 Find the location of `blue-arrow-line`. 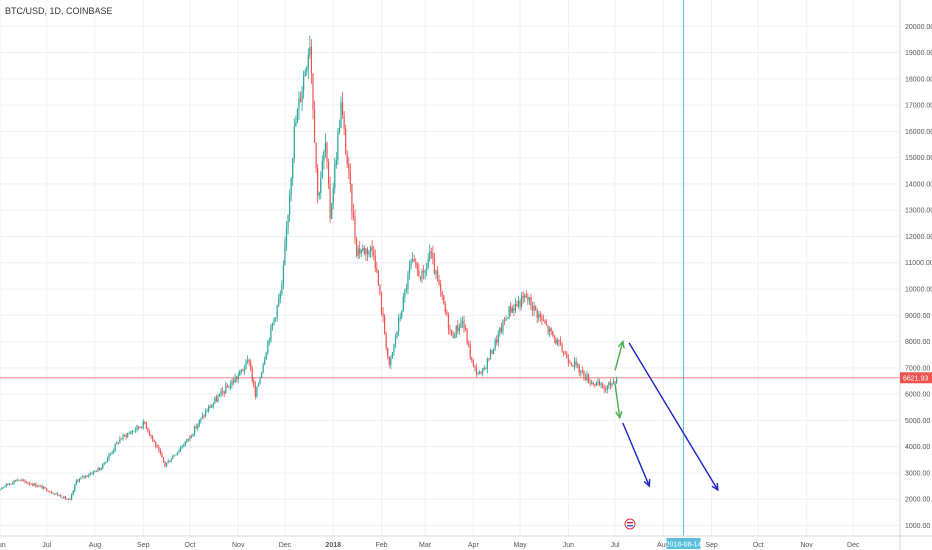

blue-arrow-line is located at coordinates (673, 416).